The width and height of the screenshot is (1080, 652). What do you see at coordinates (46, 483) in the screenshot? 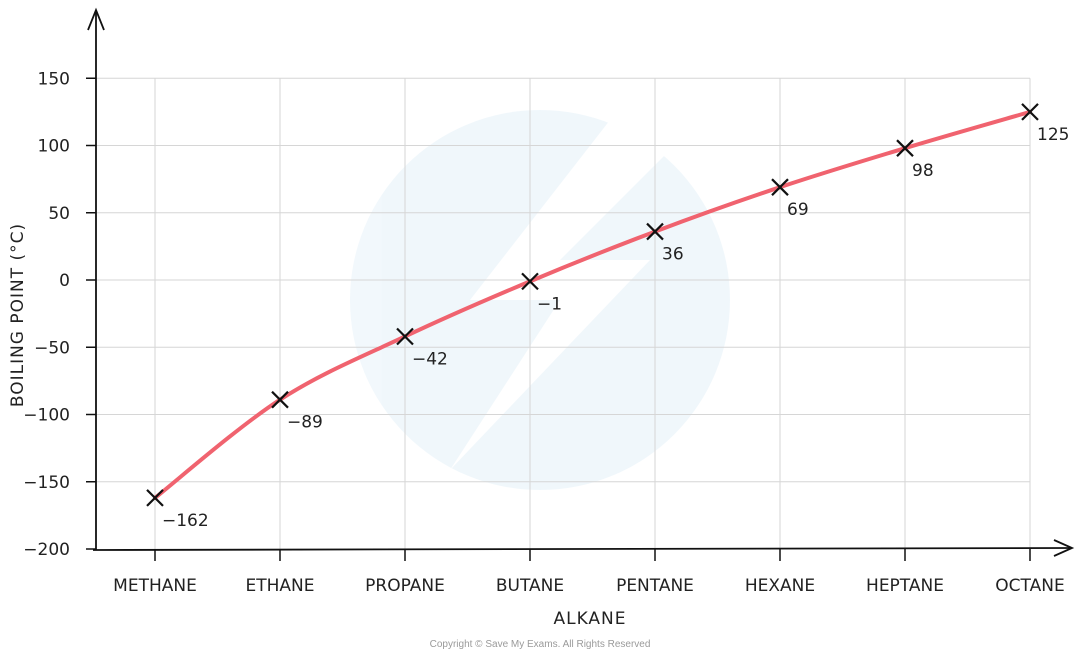
I see `y-tick-label: −150` at bounding box center [46, 483].